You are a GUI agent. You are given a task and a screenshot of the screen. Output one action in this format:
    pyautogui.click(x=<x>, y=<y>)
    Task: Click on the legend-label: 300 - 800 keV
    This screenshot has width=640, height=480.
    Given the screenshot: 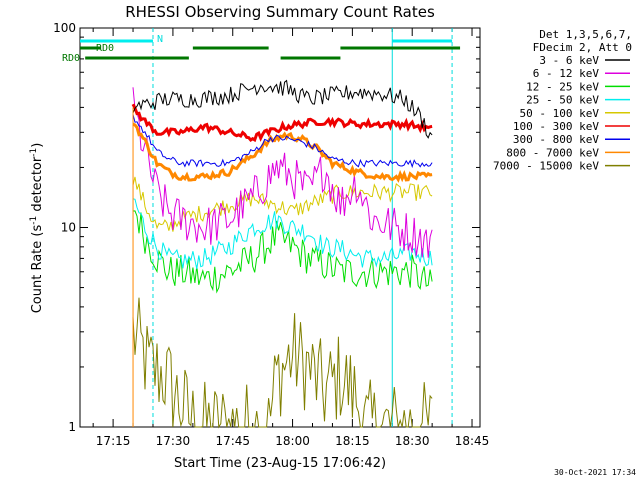 What is the action you would take?
    pyautogui.click(x=556, y=139)
    